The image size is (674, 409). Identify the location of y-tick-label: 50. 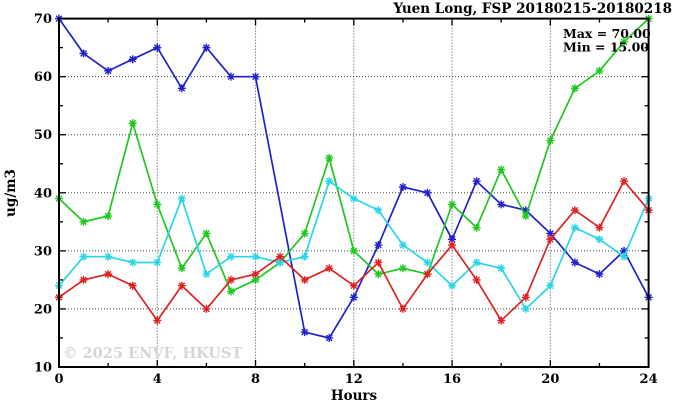
(43, 135).